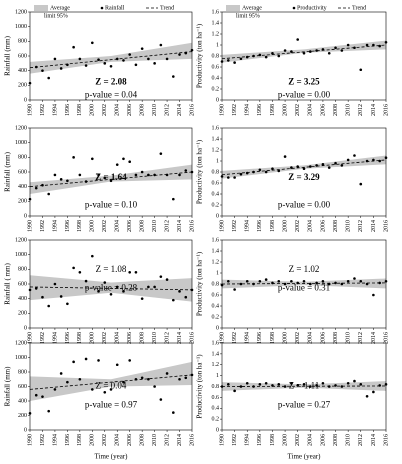  What do you see at coordinates (336, 338) in the screenshot?
I see `x-tick-label: 2008` at bounding box center [336, 338].